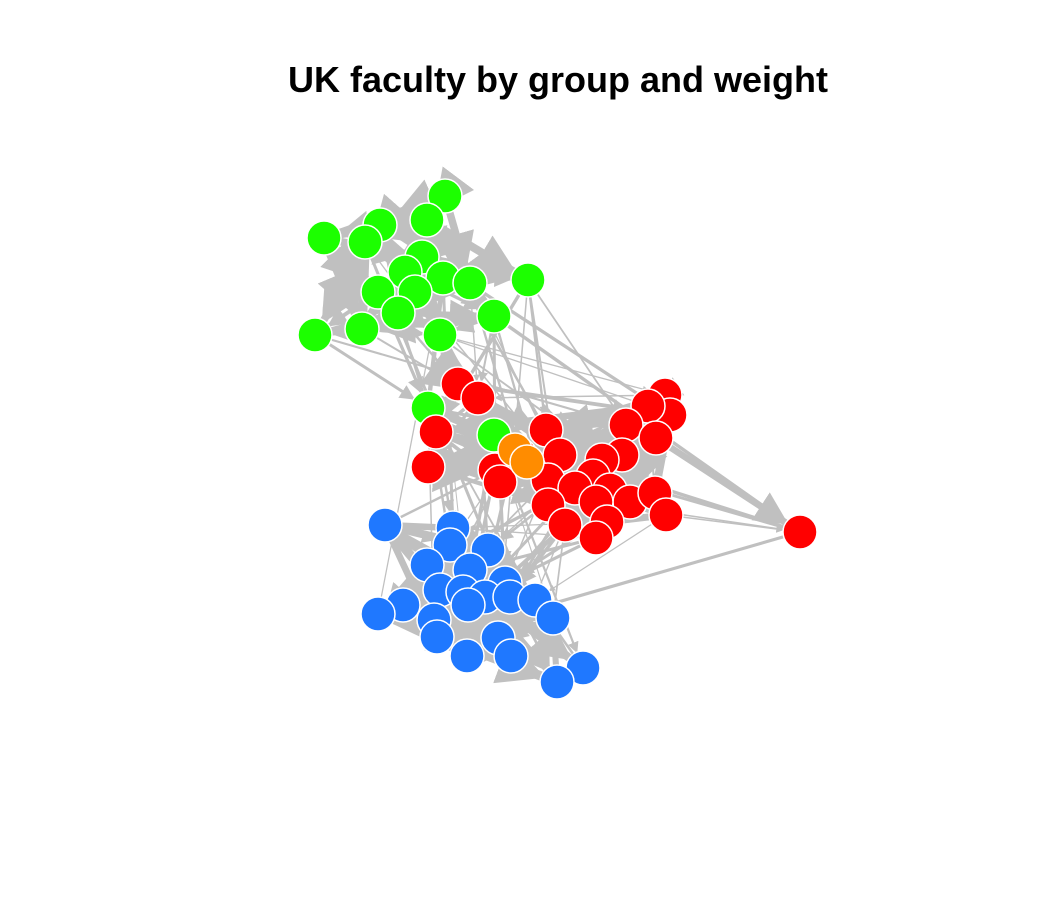 The width and height of the screenshot is (1040, 918). What do you see at coordinates (527, 462) in the screenshot?
I see `network-node-orange` at bounding box center [527, 462].